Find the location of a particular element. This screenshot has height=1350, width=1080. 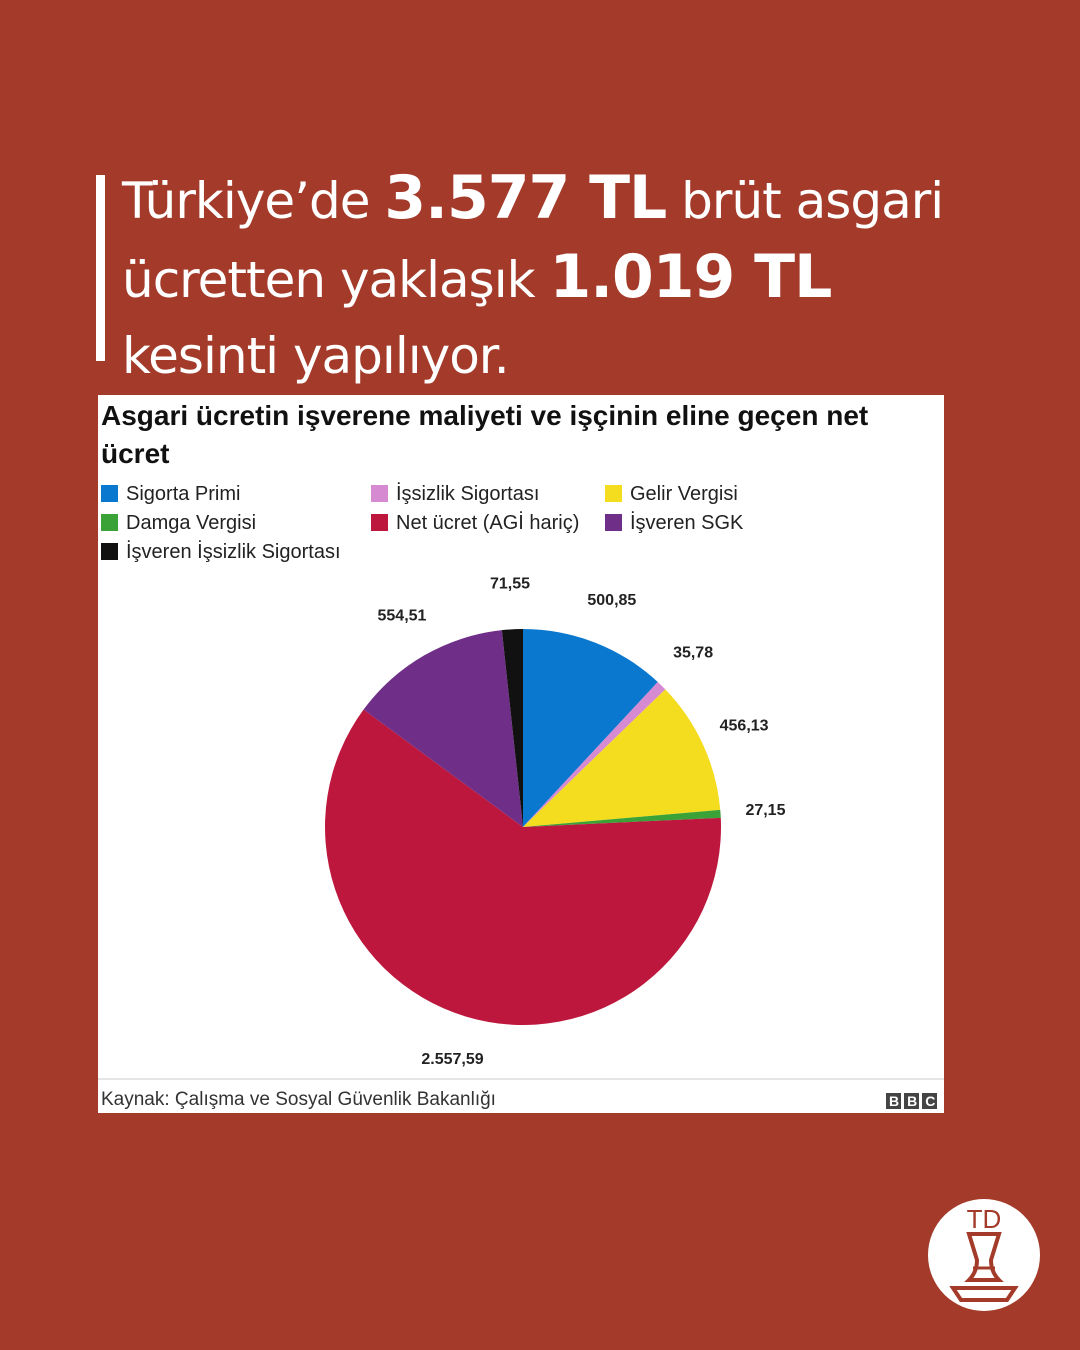

legend-label: İşsizlik Sigortası is located at coordinates (467, 493).